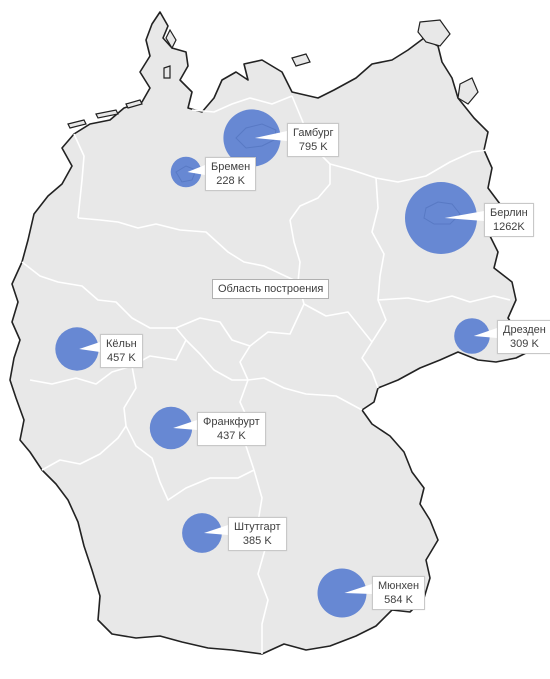  What do you see at coordinates (121, 351) in the screenshot?
I see `city-label: Кёльн 457 K` at bounding box center [121, 351].